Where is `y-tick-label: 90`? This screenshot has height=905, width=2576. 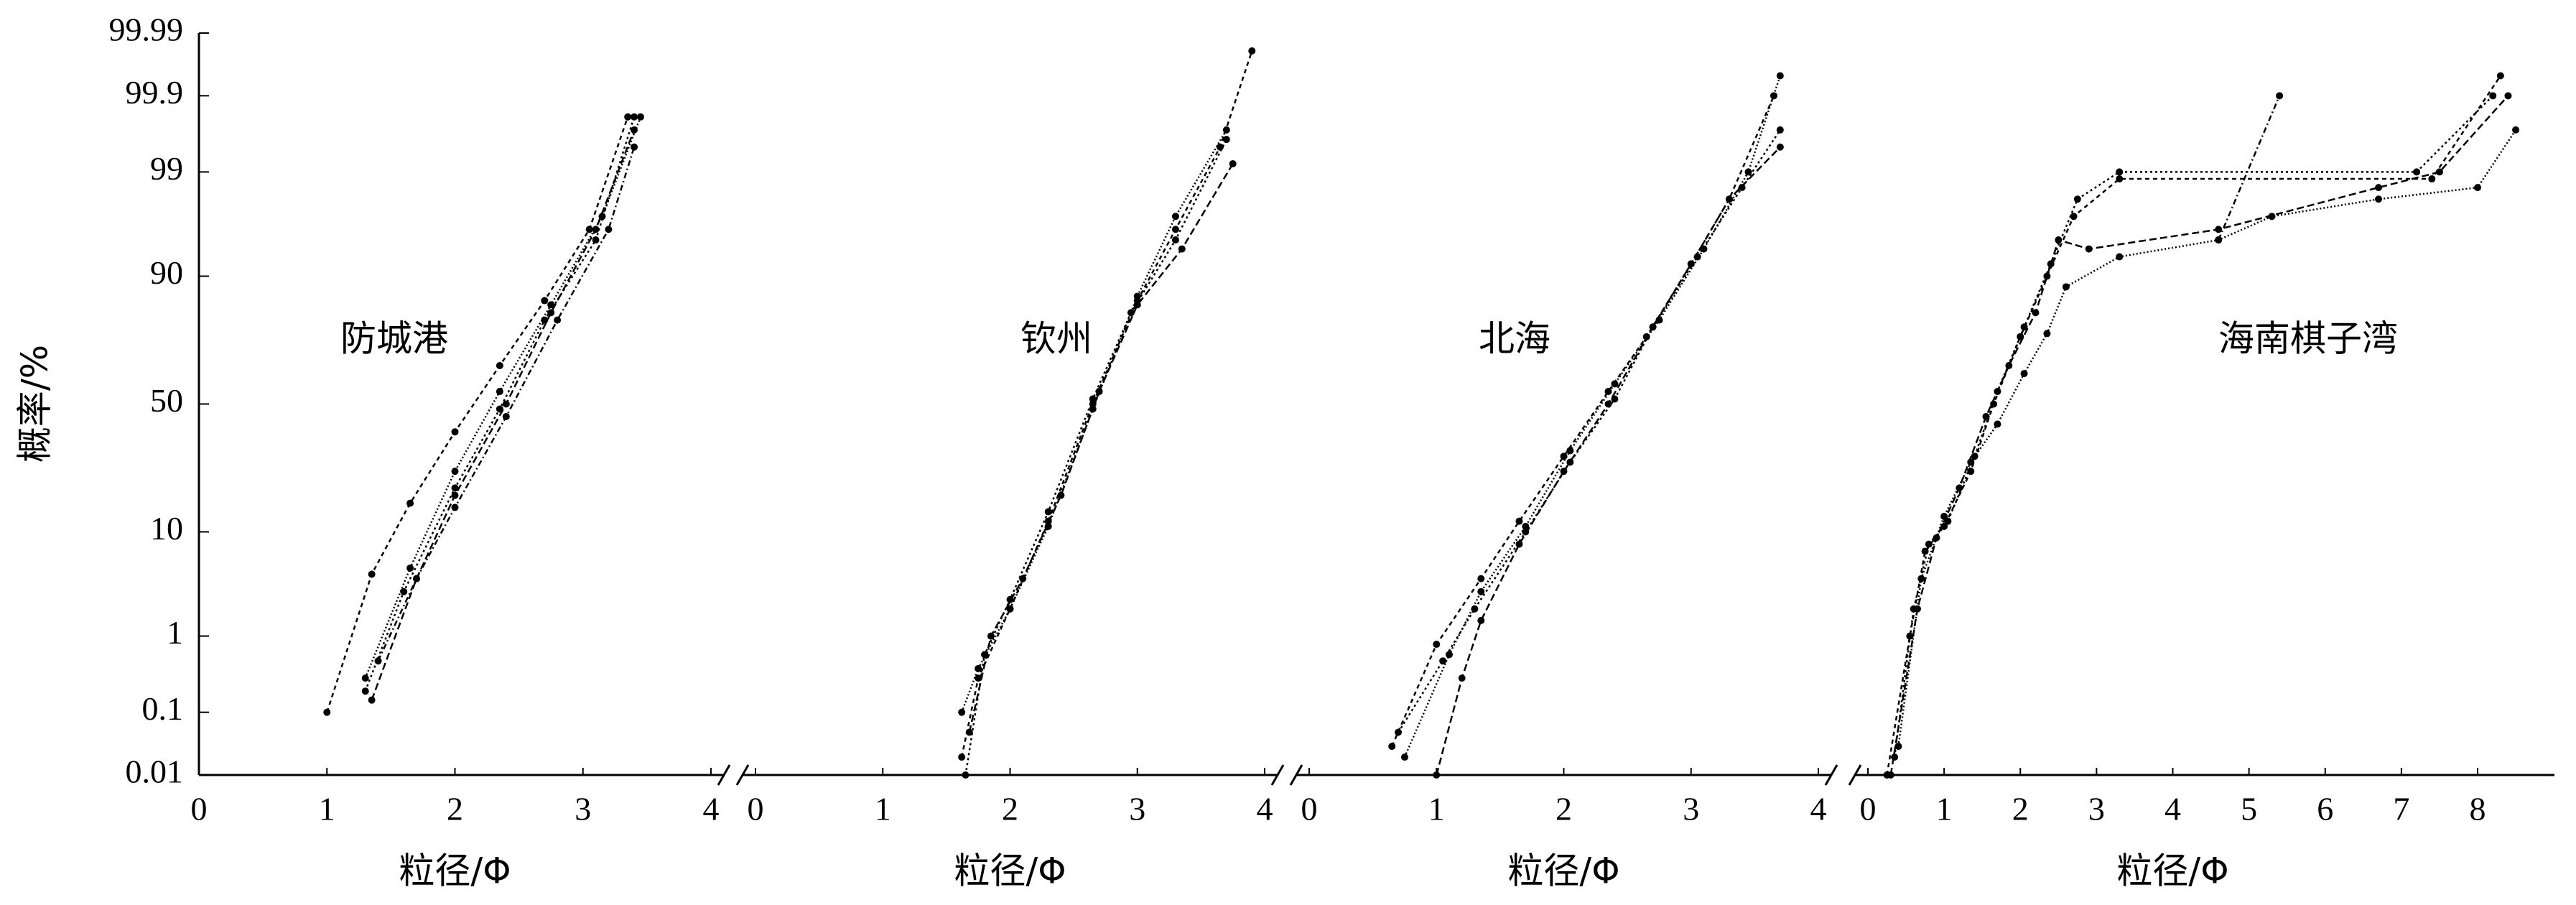 y-tick-label: 90 is located at coordinates (166, 272).